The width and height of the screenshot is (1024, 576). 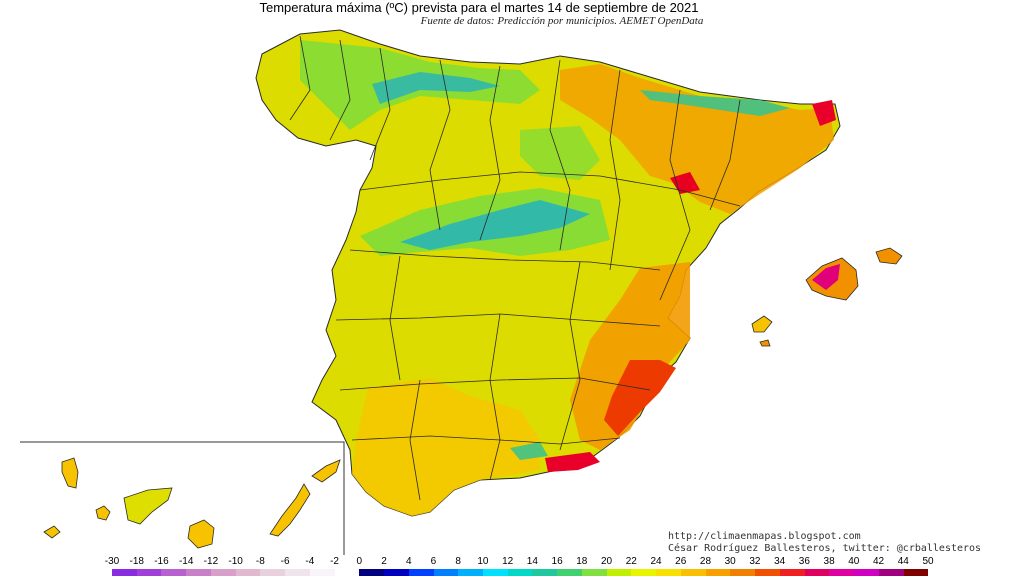 What do you see at coordinates (557, 561) in the screenshot?
I see `scale-tick-label: 16` at bounding box center [557, 561].